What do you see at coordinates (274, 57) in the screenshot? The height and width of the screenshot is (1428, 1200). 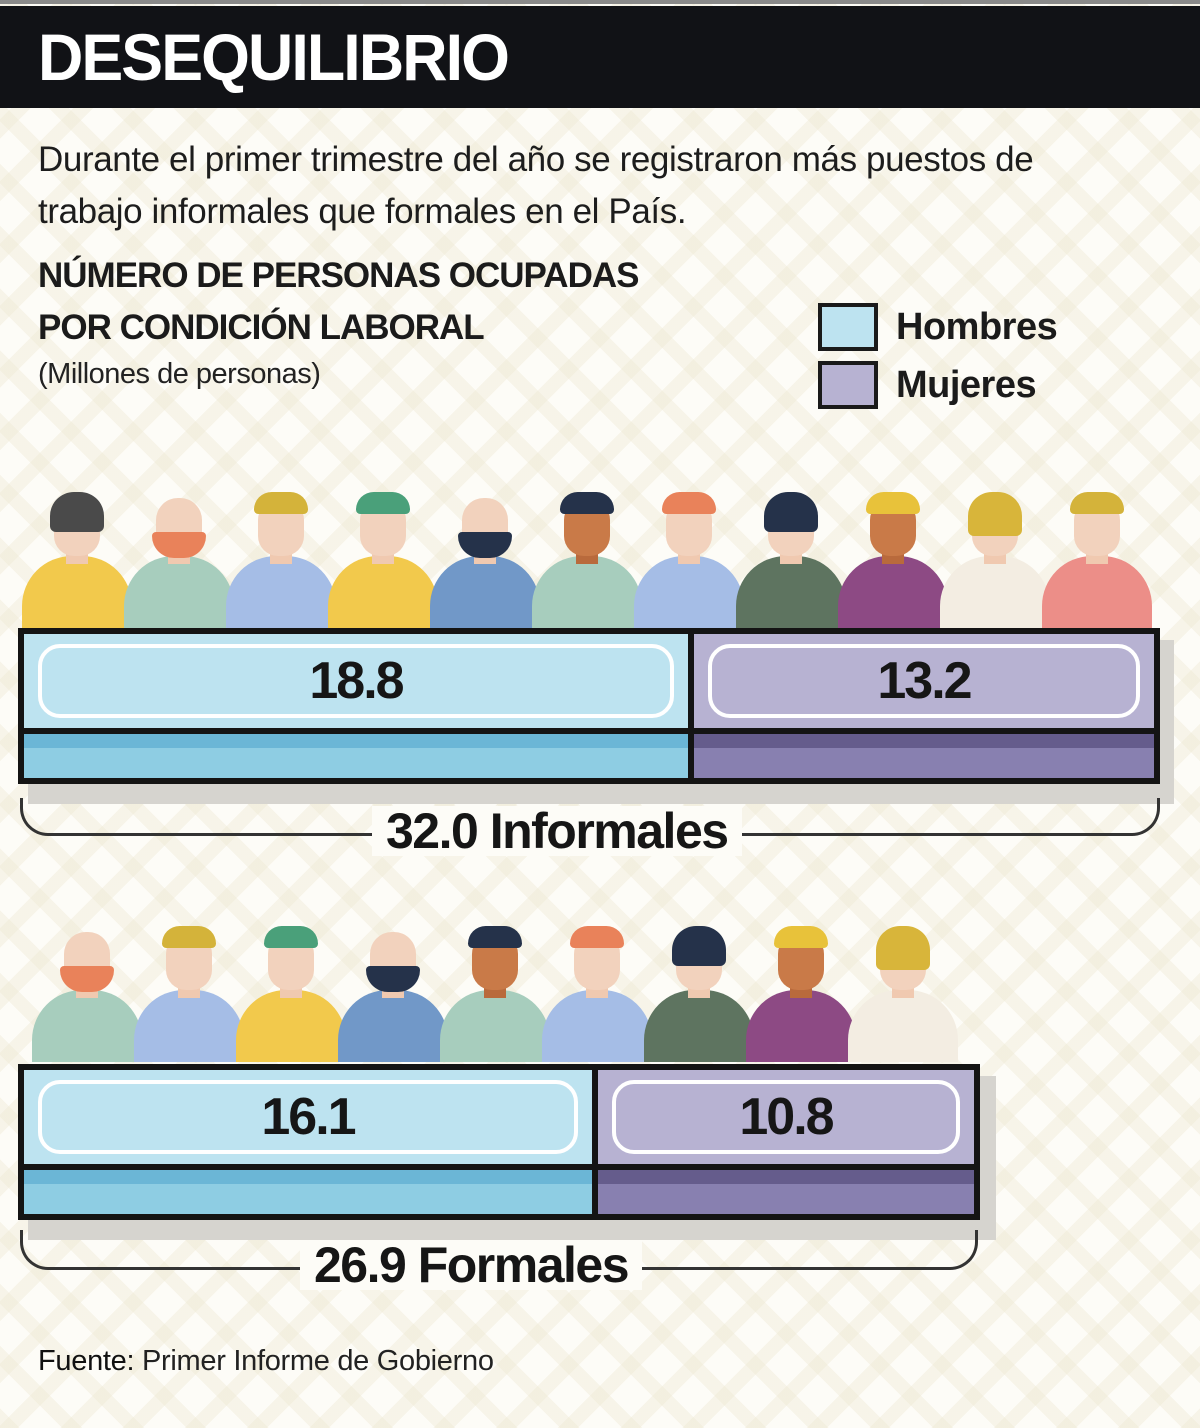 I see `page-title: DESEQUILIBRIO` at bounding box center [274, 57].